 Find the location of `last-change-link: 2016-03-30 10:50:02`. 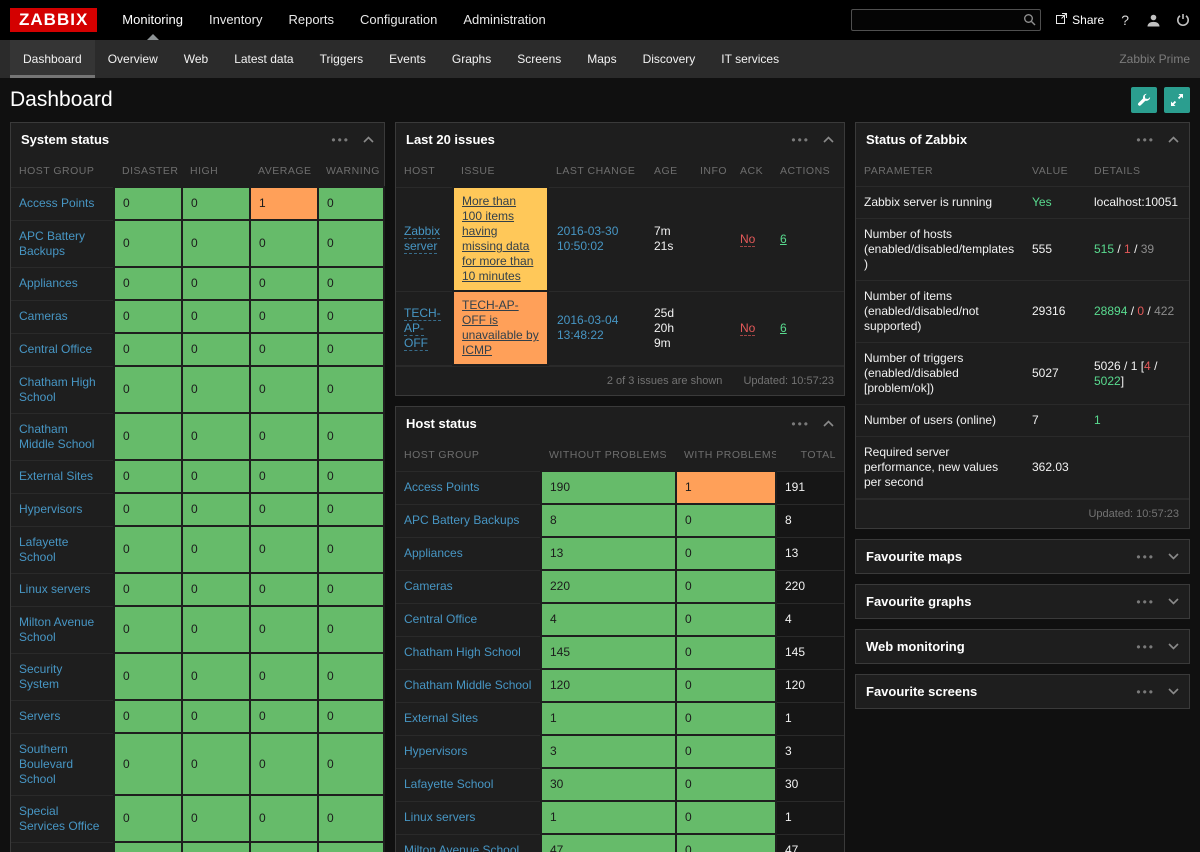

last-change-link: 2016-03-30 10:50:02 is located at coordinates (588, 238).